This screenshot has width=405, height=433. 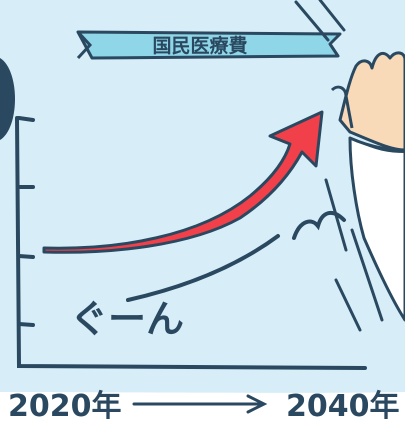 I want to click on hand-lettering-stroke, so click(x=319, y=225).